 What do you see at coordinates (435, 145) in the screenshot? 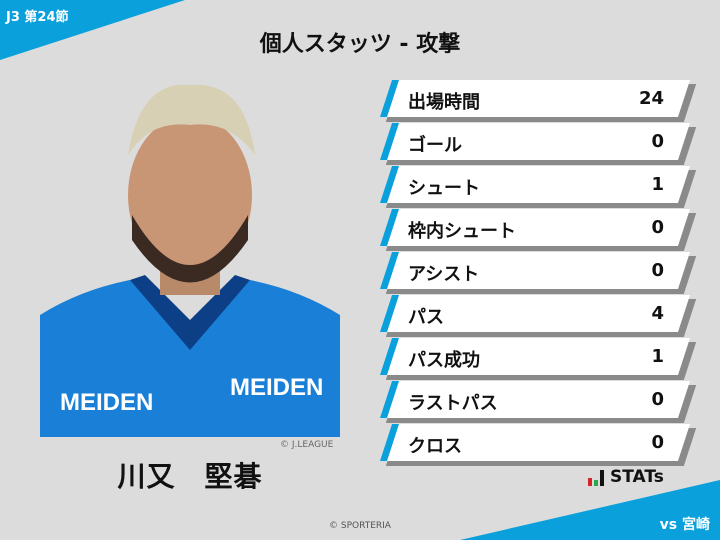
I see `stat-label: ゴール` at bounding box center [435, 145].